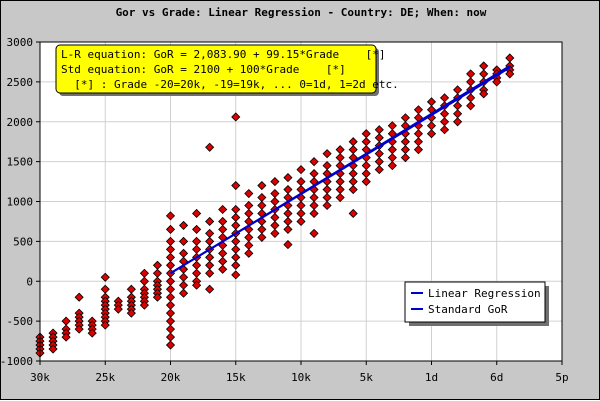  What do you see at coordinates (203, 69) in the screenshot?
I see `std-equation-text: Std equation: GoR = 2100 + 100*Grade [*]` at bounding box center [203, 69].